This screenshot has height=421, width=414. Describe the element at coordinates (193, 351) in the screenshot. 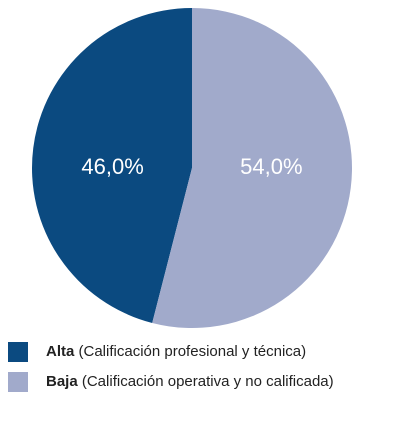

I see `legend-description: (Calificación profesional y técnica)` at that location.